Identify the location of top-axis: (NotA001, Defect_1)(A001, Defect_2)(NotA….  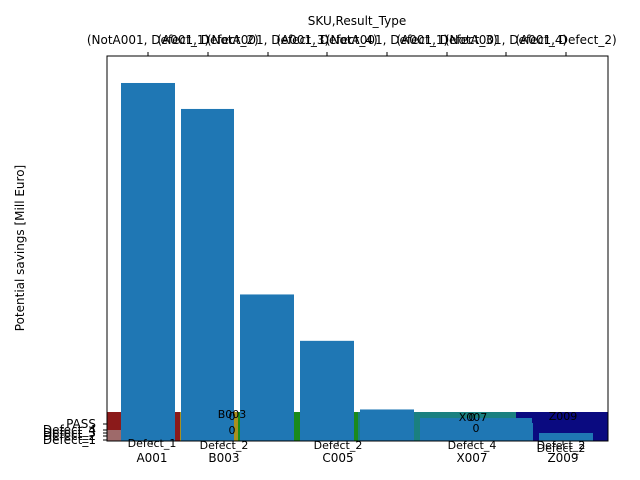
(352, 44).